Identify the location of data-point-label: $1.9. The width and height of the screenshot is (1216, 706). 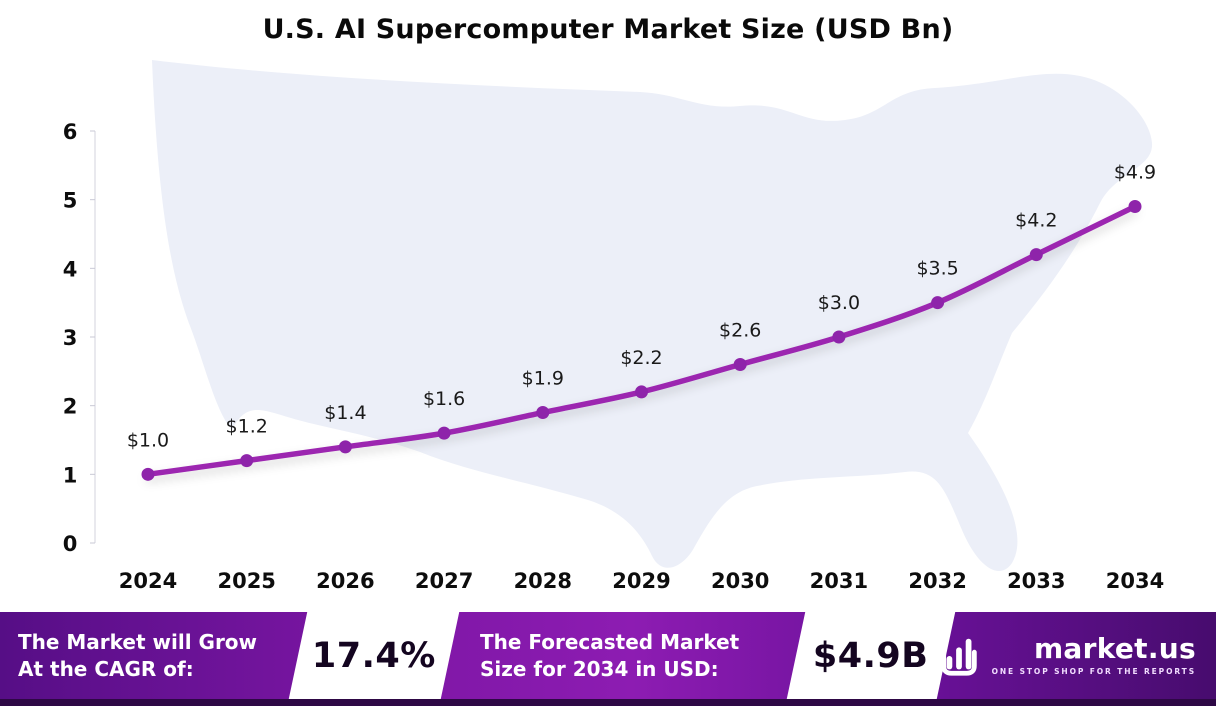
(543, 379).